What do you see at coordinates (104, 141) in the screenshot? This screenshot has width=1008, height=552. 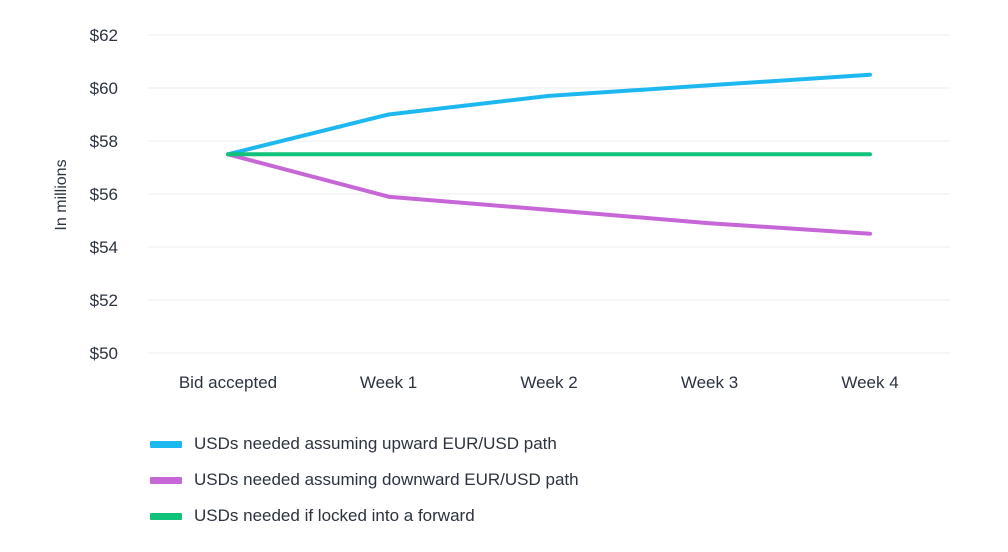 I see `y-tick-label: $58` at bounding box center [104, 141].